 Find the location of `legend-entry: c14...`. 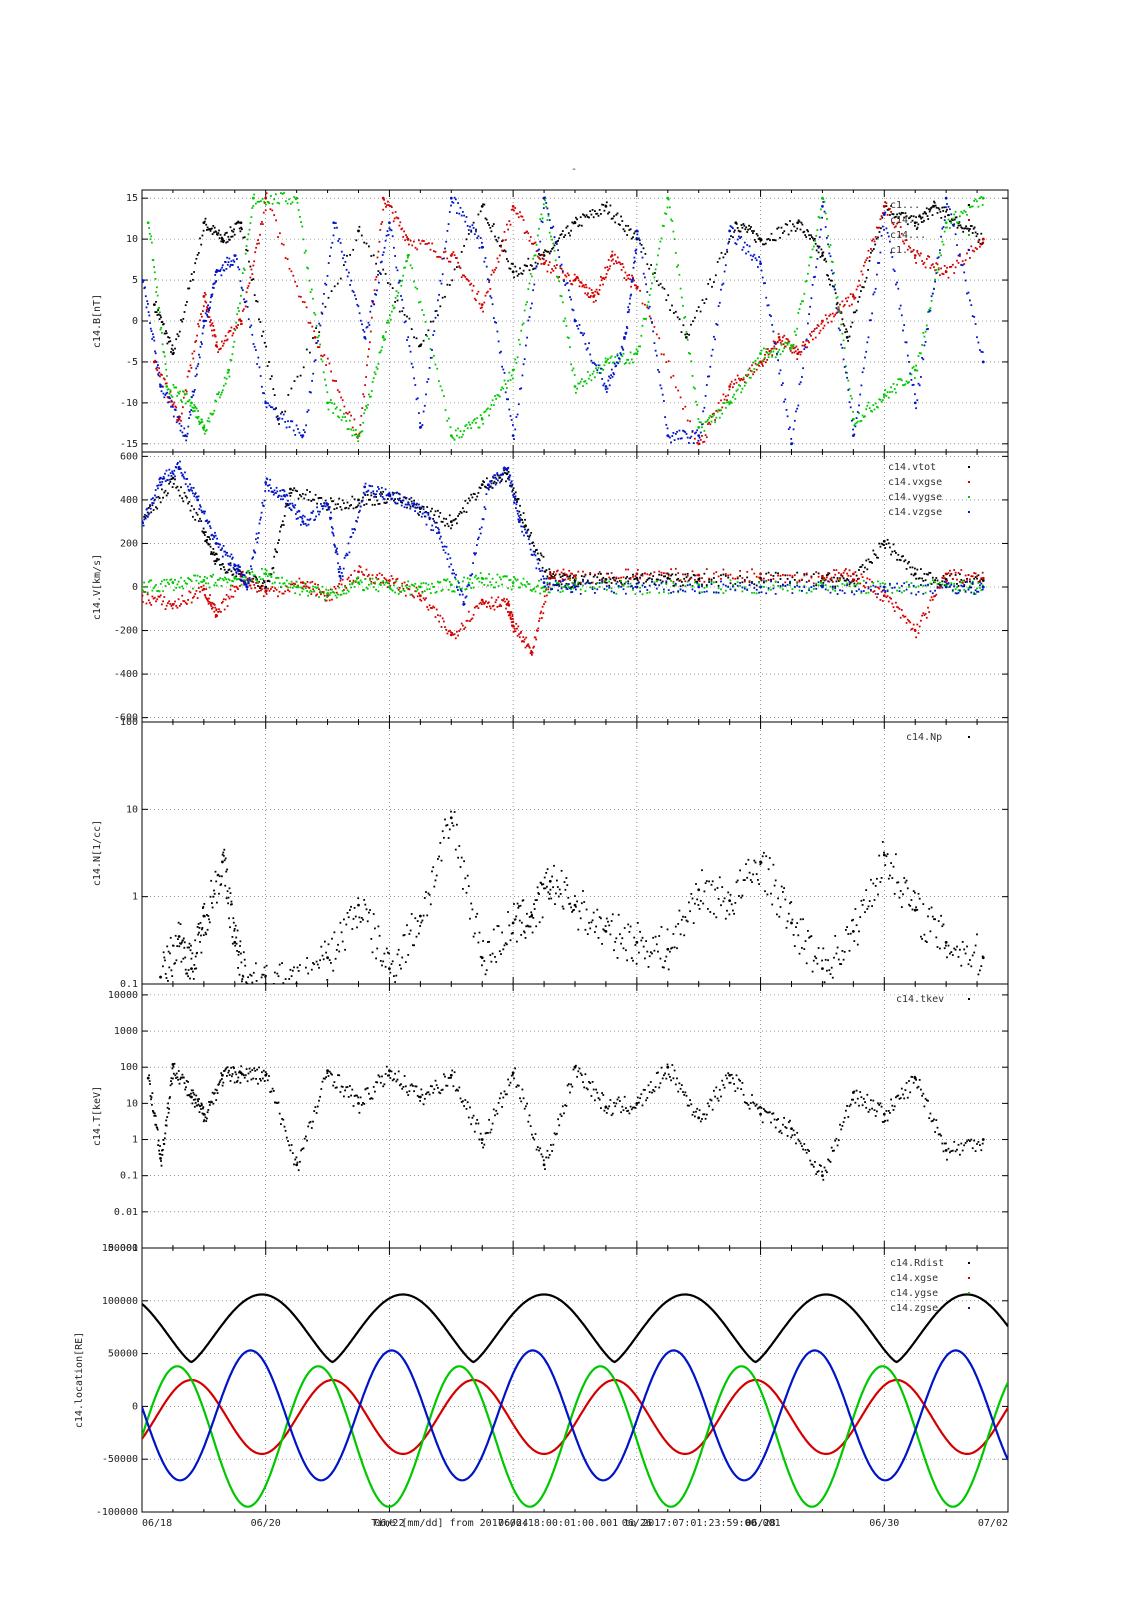

legend-entry: c14... is located at coordinates (908, 220).